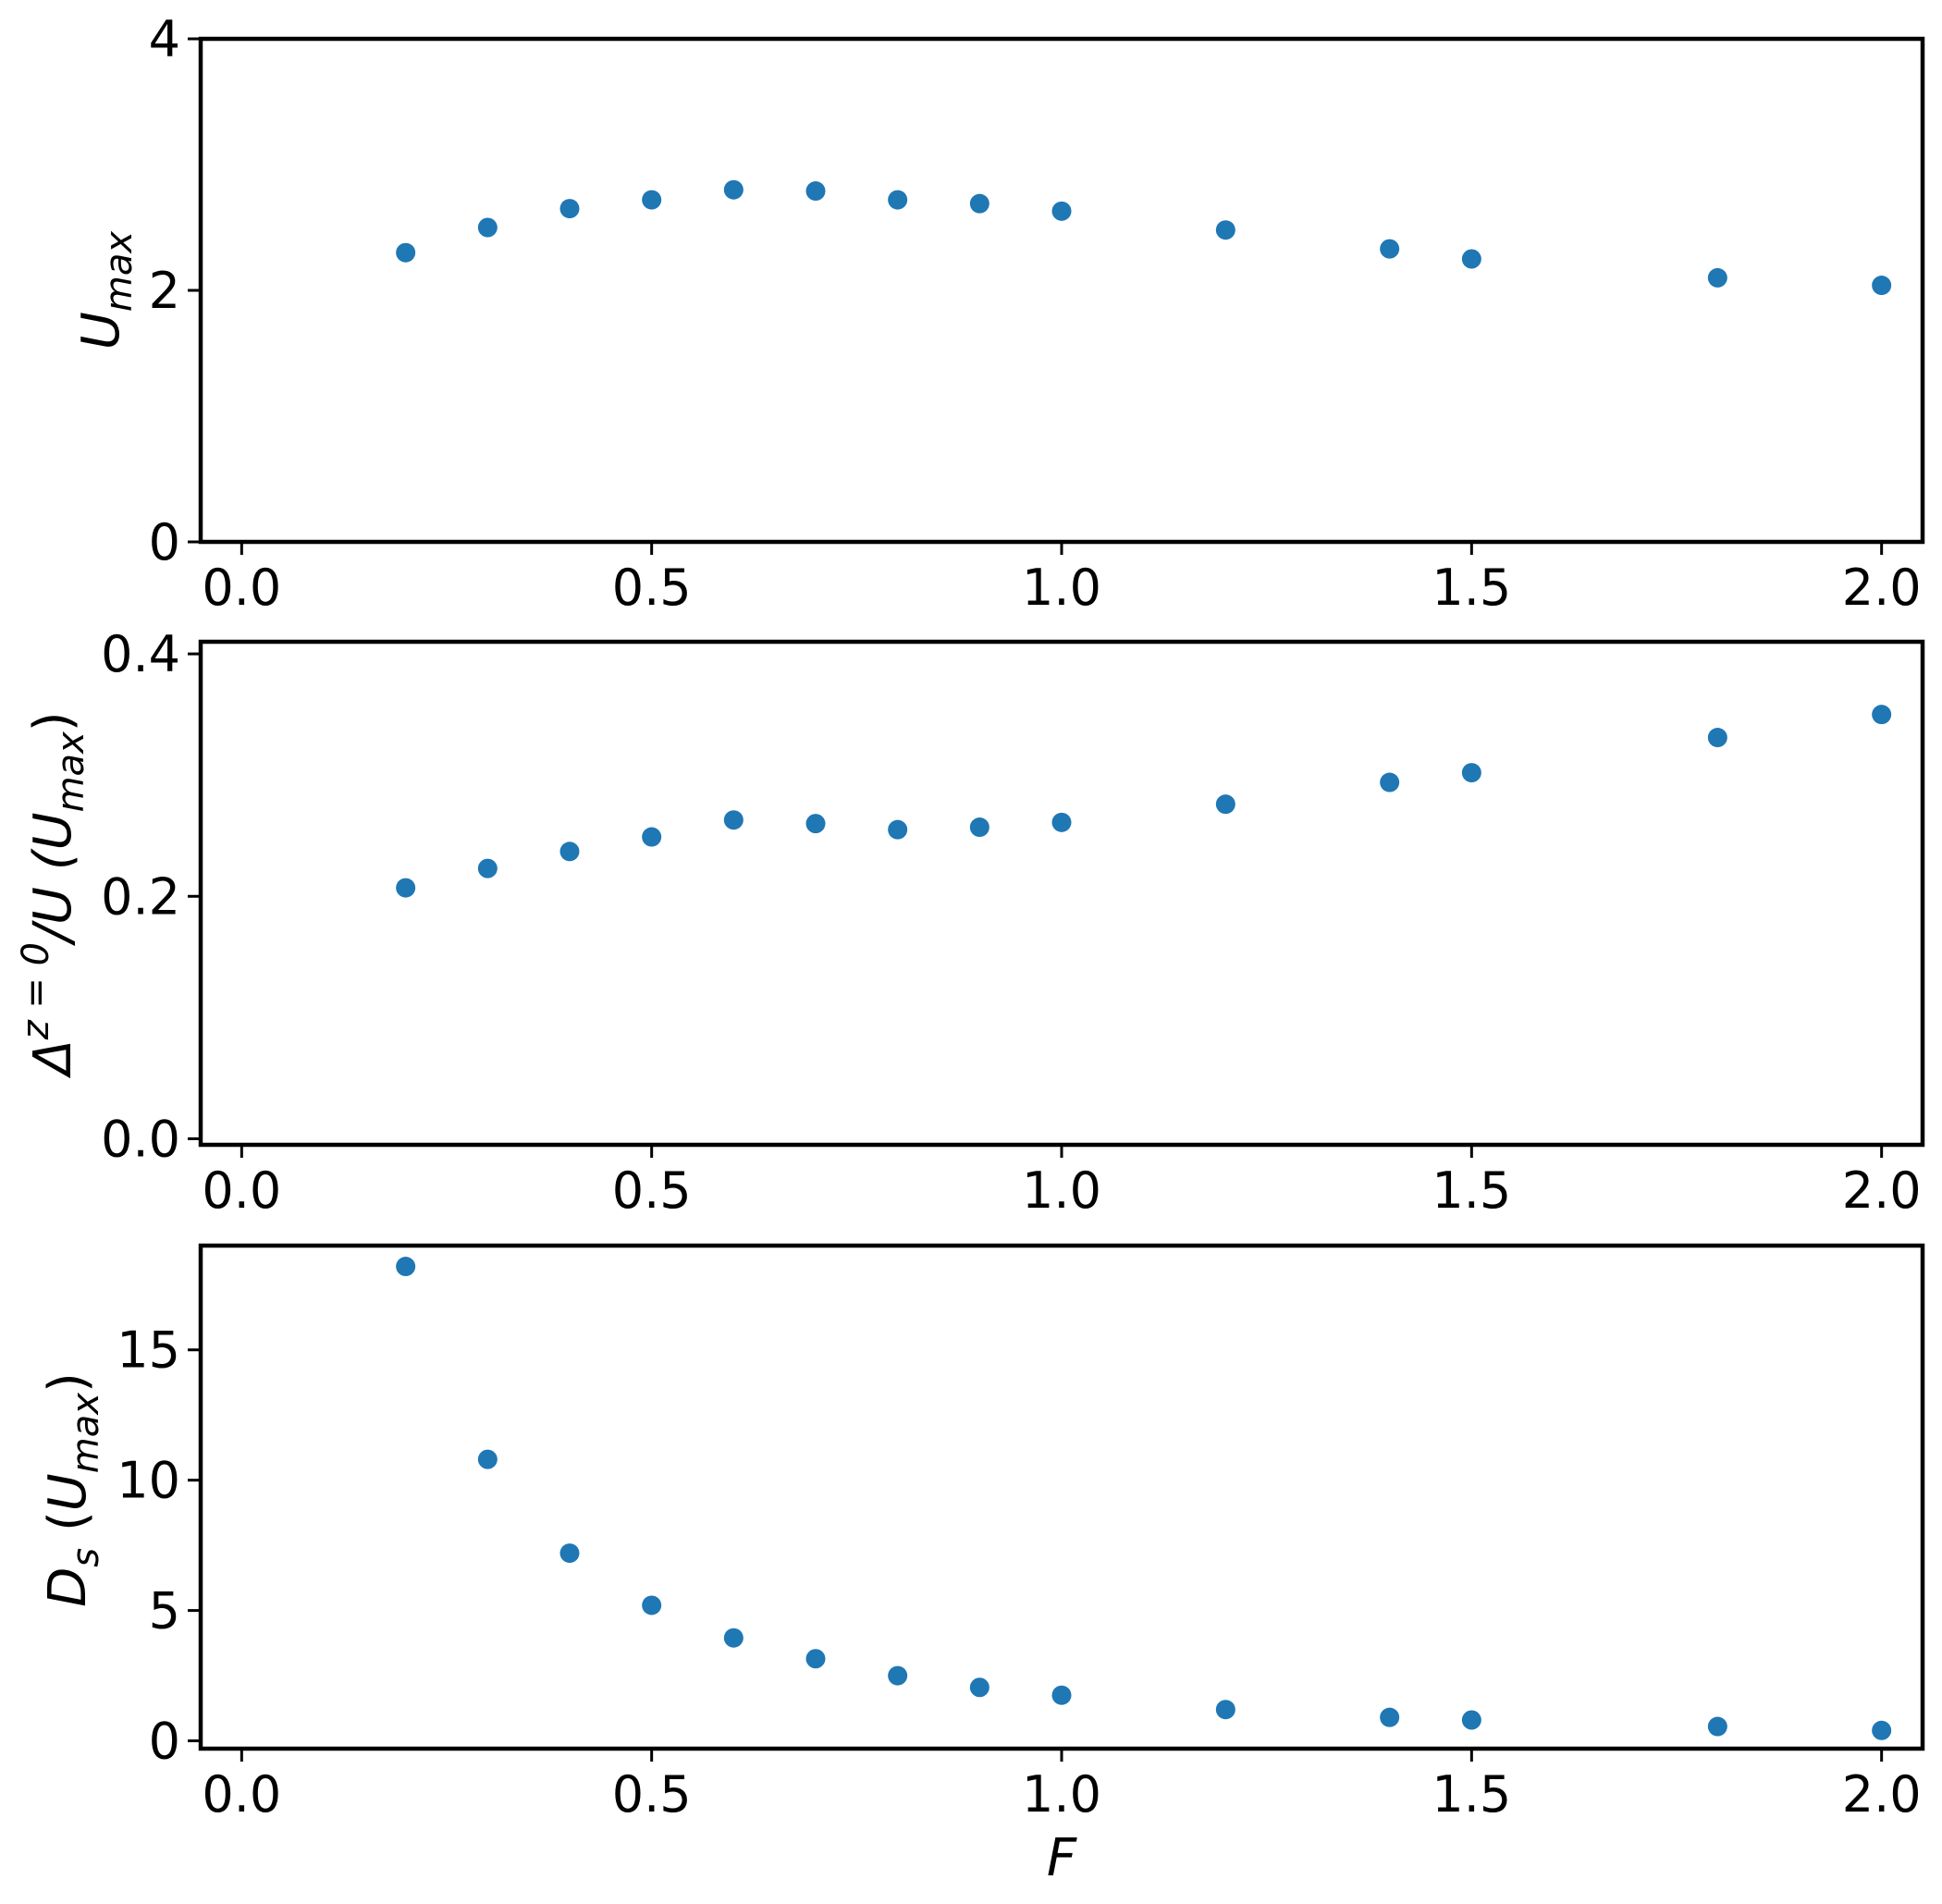 This screenshot has width=1942, height=1904. Describe the element at coordinates (1062, 1190) in the screenshot. I see `delta-x-tick-label-2: 1.0` at that location.